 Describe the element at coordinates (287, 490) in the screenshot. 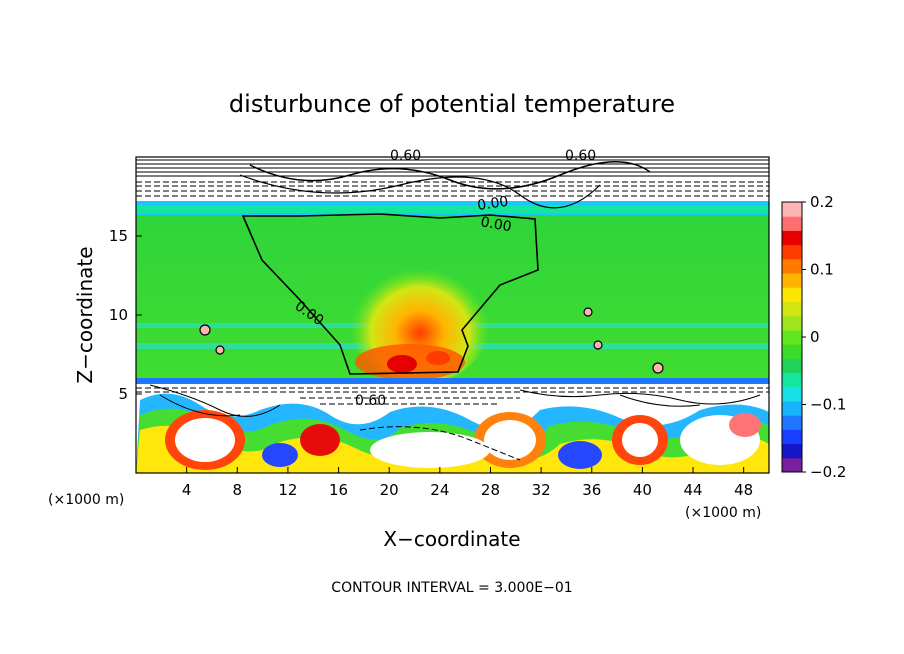

I see `x-tick-label: 12` at that location.